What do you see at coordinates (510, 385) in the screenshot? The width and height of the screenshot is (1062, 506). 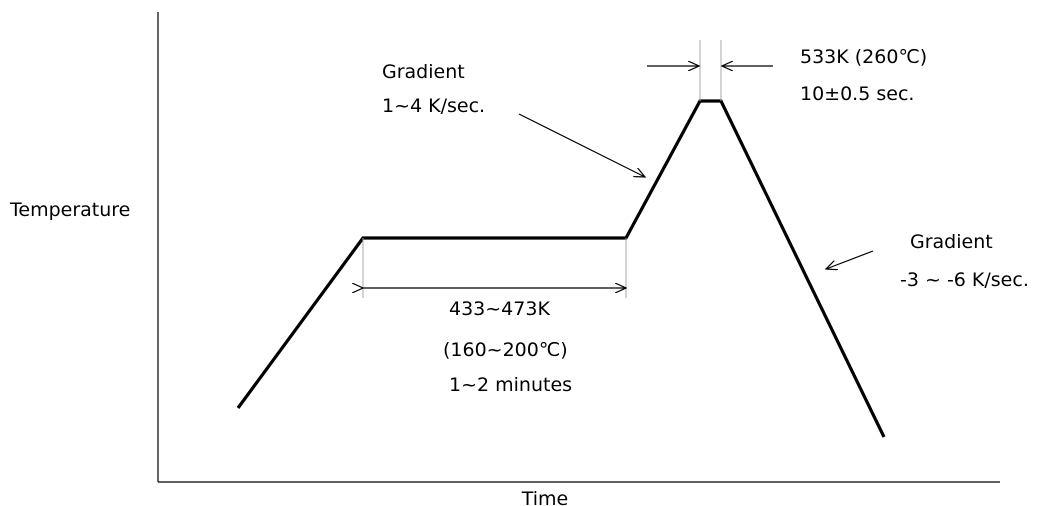 I see `preheat-duration: 1~2 minutes` at bounding box center [510, 385].